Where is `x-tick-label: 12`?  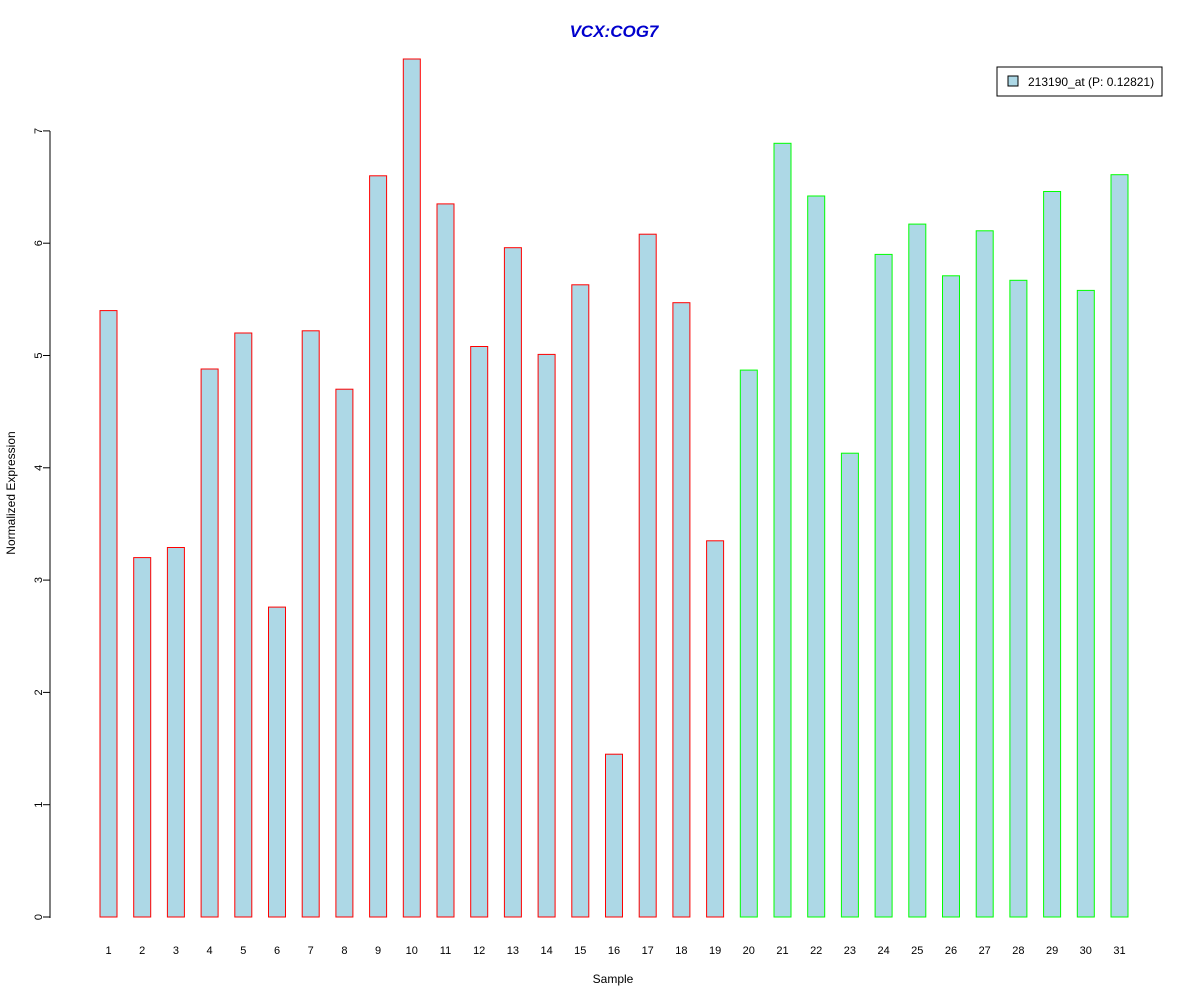
x-tick-label: 12 is located at coordinates (479, 951).